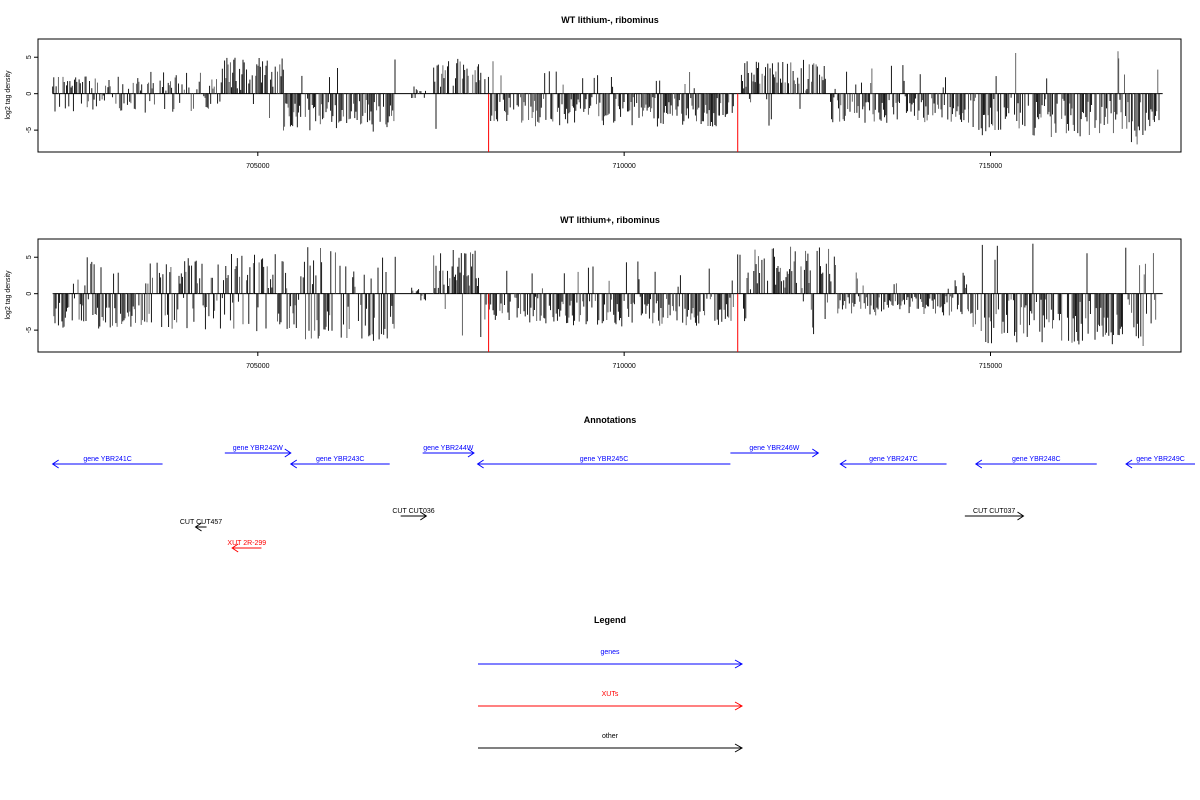 This screenshot has height=800, width=1200. What do you see at coordinates (610, 220) in the screenshot?
I see `panel-title: WT lithium+, ribominus` at bounding box center [610, 220].